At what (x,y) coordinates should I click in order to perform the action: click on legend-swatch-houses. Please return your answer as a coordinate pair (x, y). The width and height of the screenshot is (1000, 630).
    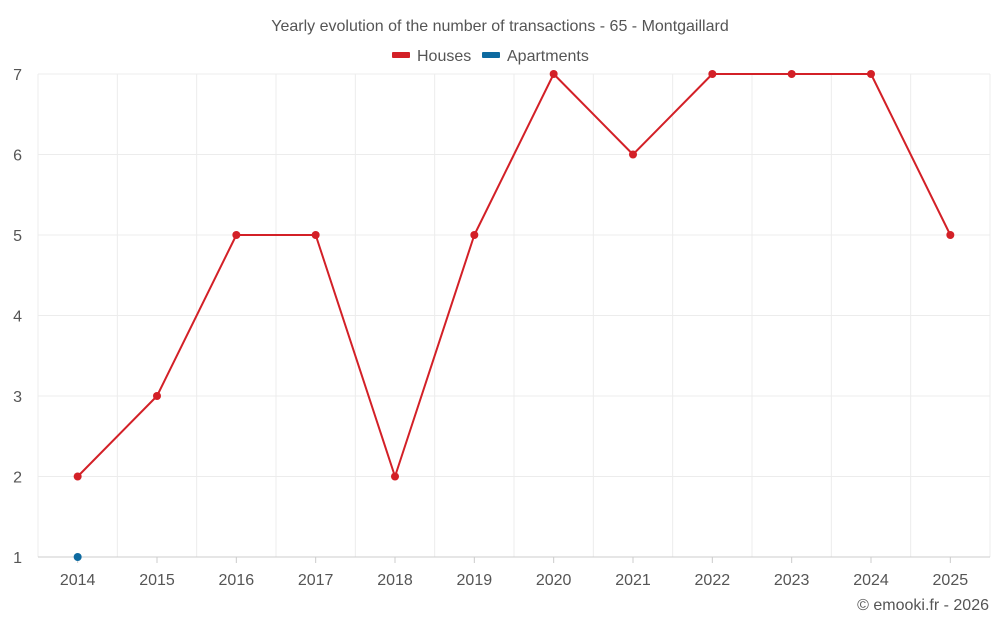
    Looking at the image, I should click on (401, 55).